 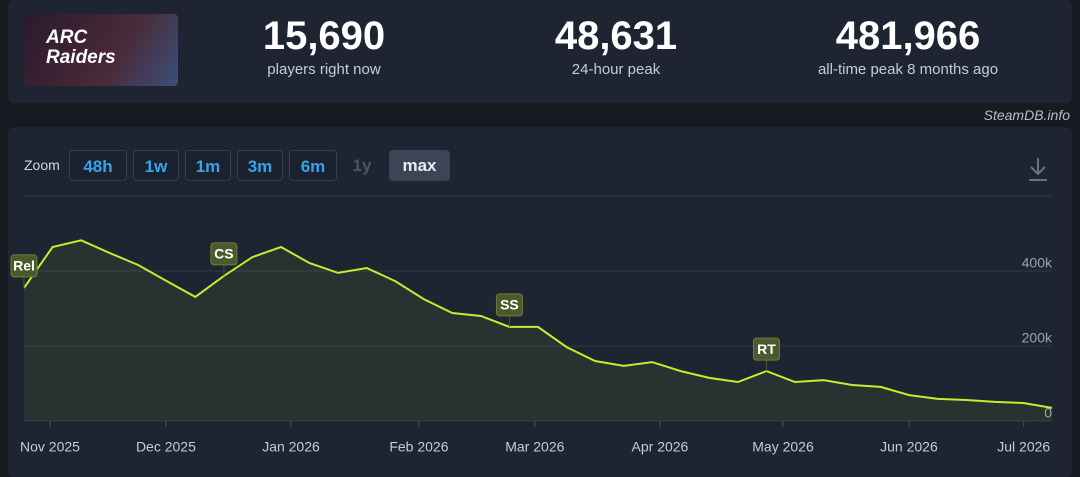 I want to click on stat-label: 24-hour peak, so click(x=616, y=69).